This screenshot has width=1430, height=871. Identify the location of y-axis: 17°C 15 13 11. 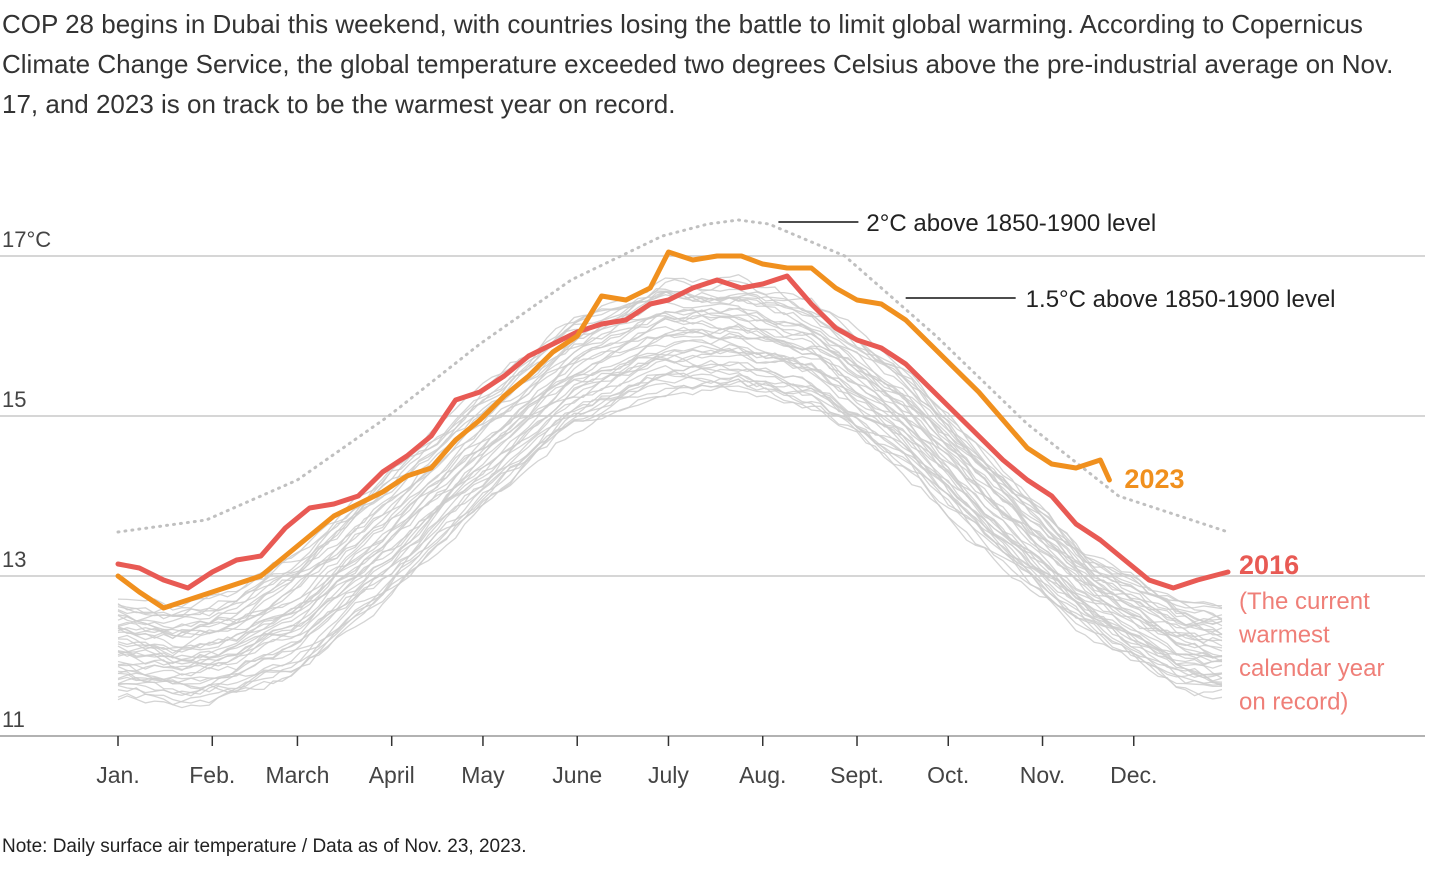
(26, 479).